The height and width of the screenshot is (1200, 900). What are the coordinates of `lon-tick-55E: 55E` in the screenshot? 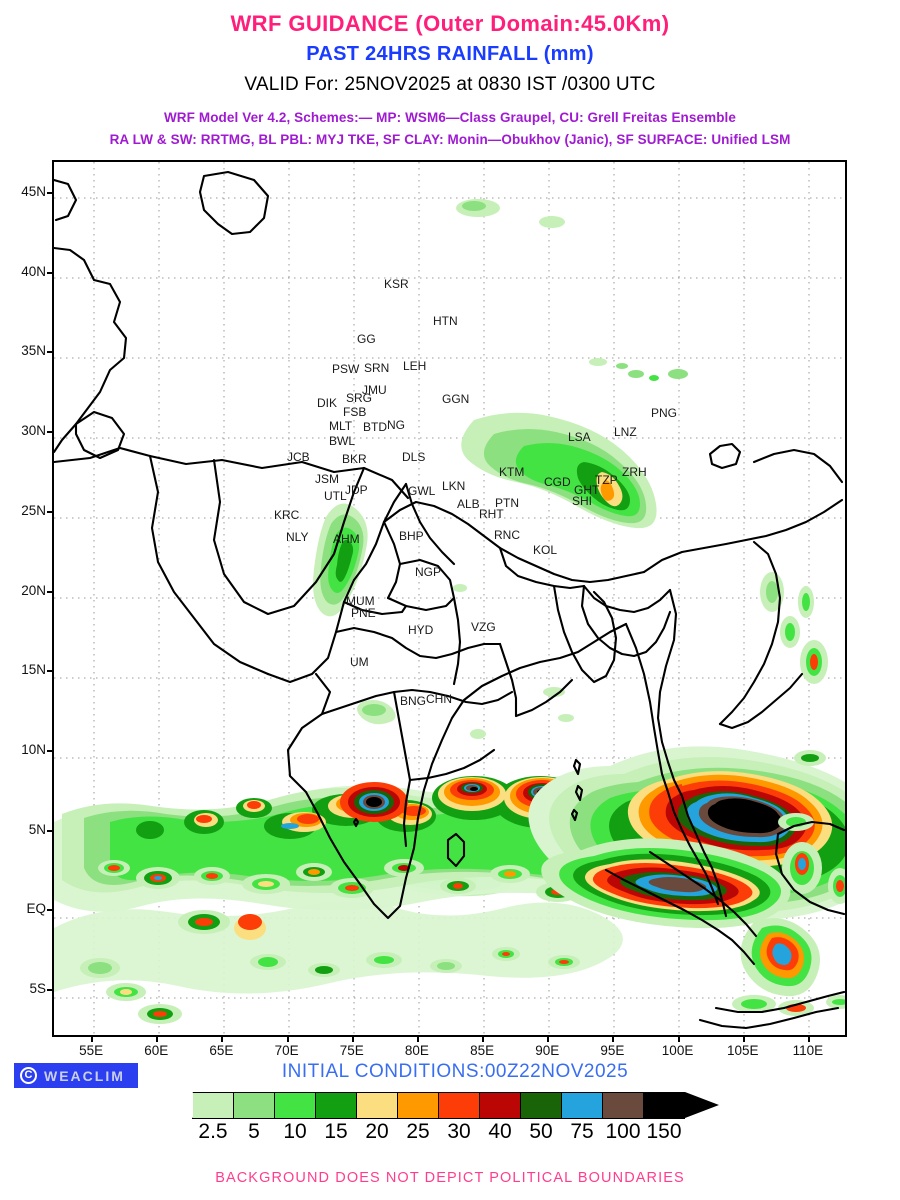 It's located at (91, 1050).